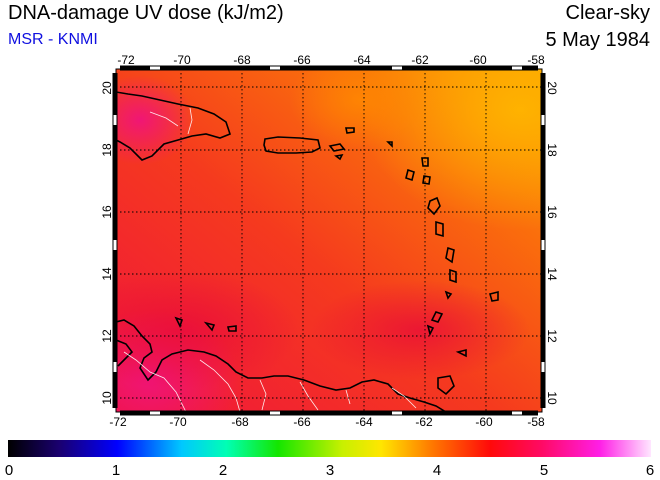 Image resolution: width=660 pixels, height=480 pixels. Describe the element at coordinates (607, 13) in the screenshot. I see `sky-condition: Clear-sky` at that location.